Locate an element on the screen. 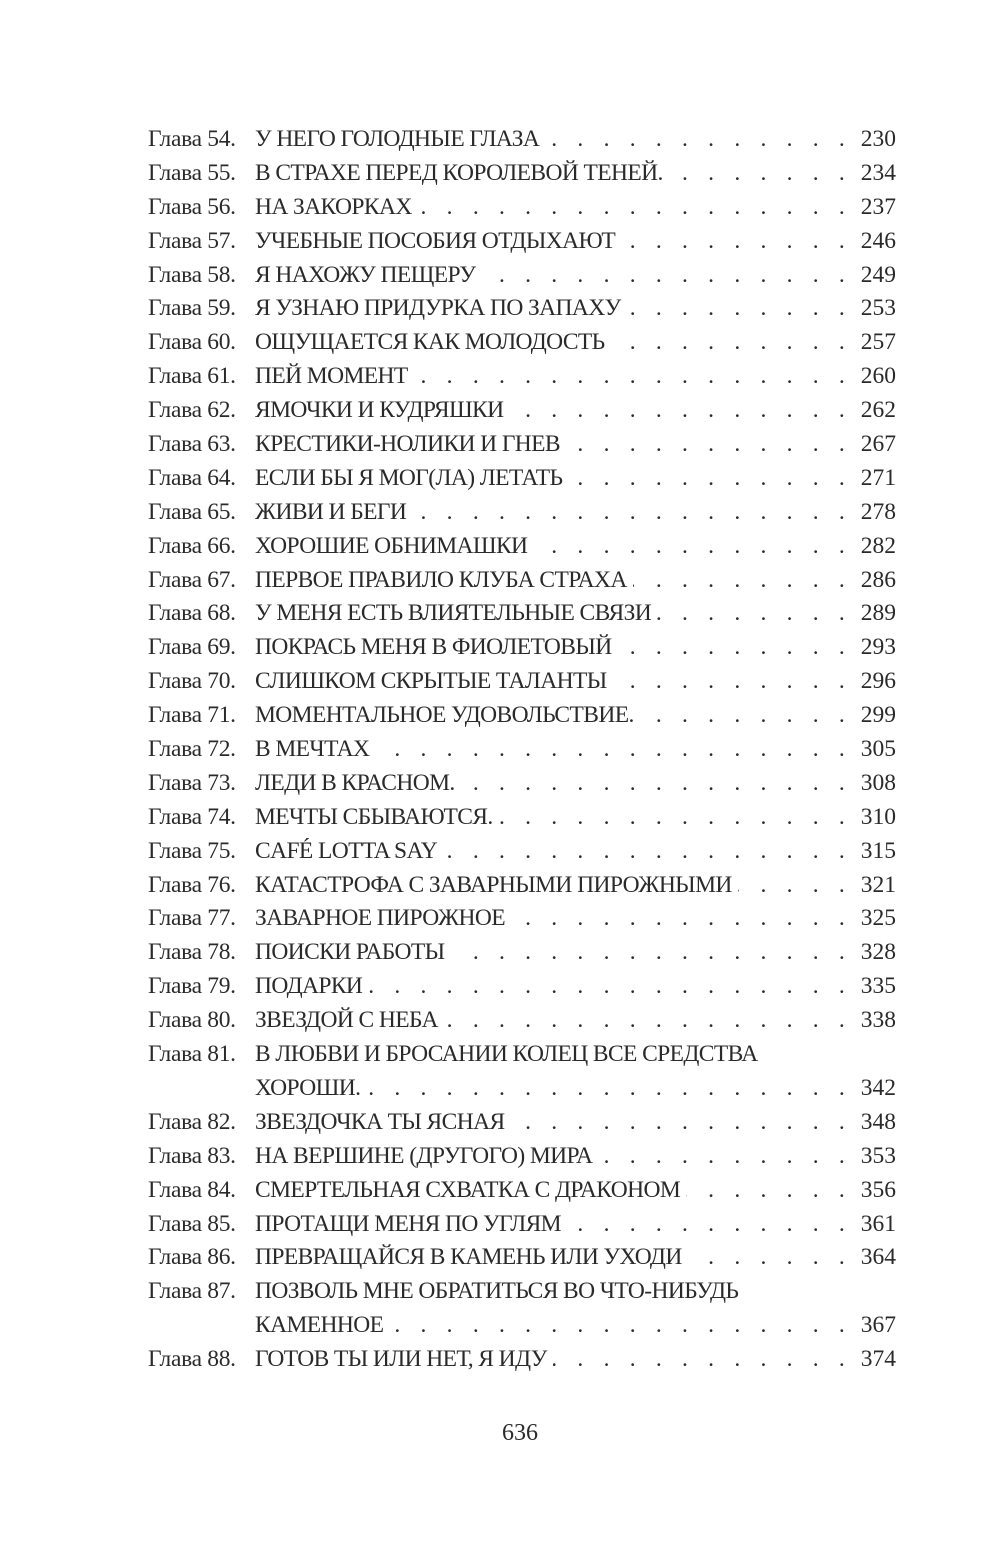  toc-entry: Глава 77. ЗАВАРНОЕ ПИРОЖНОЕ 325 is located at coordinates (522, 919).